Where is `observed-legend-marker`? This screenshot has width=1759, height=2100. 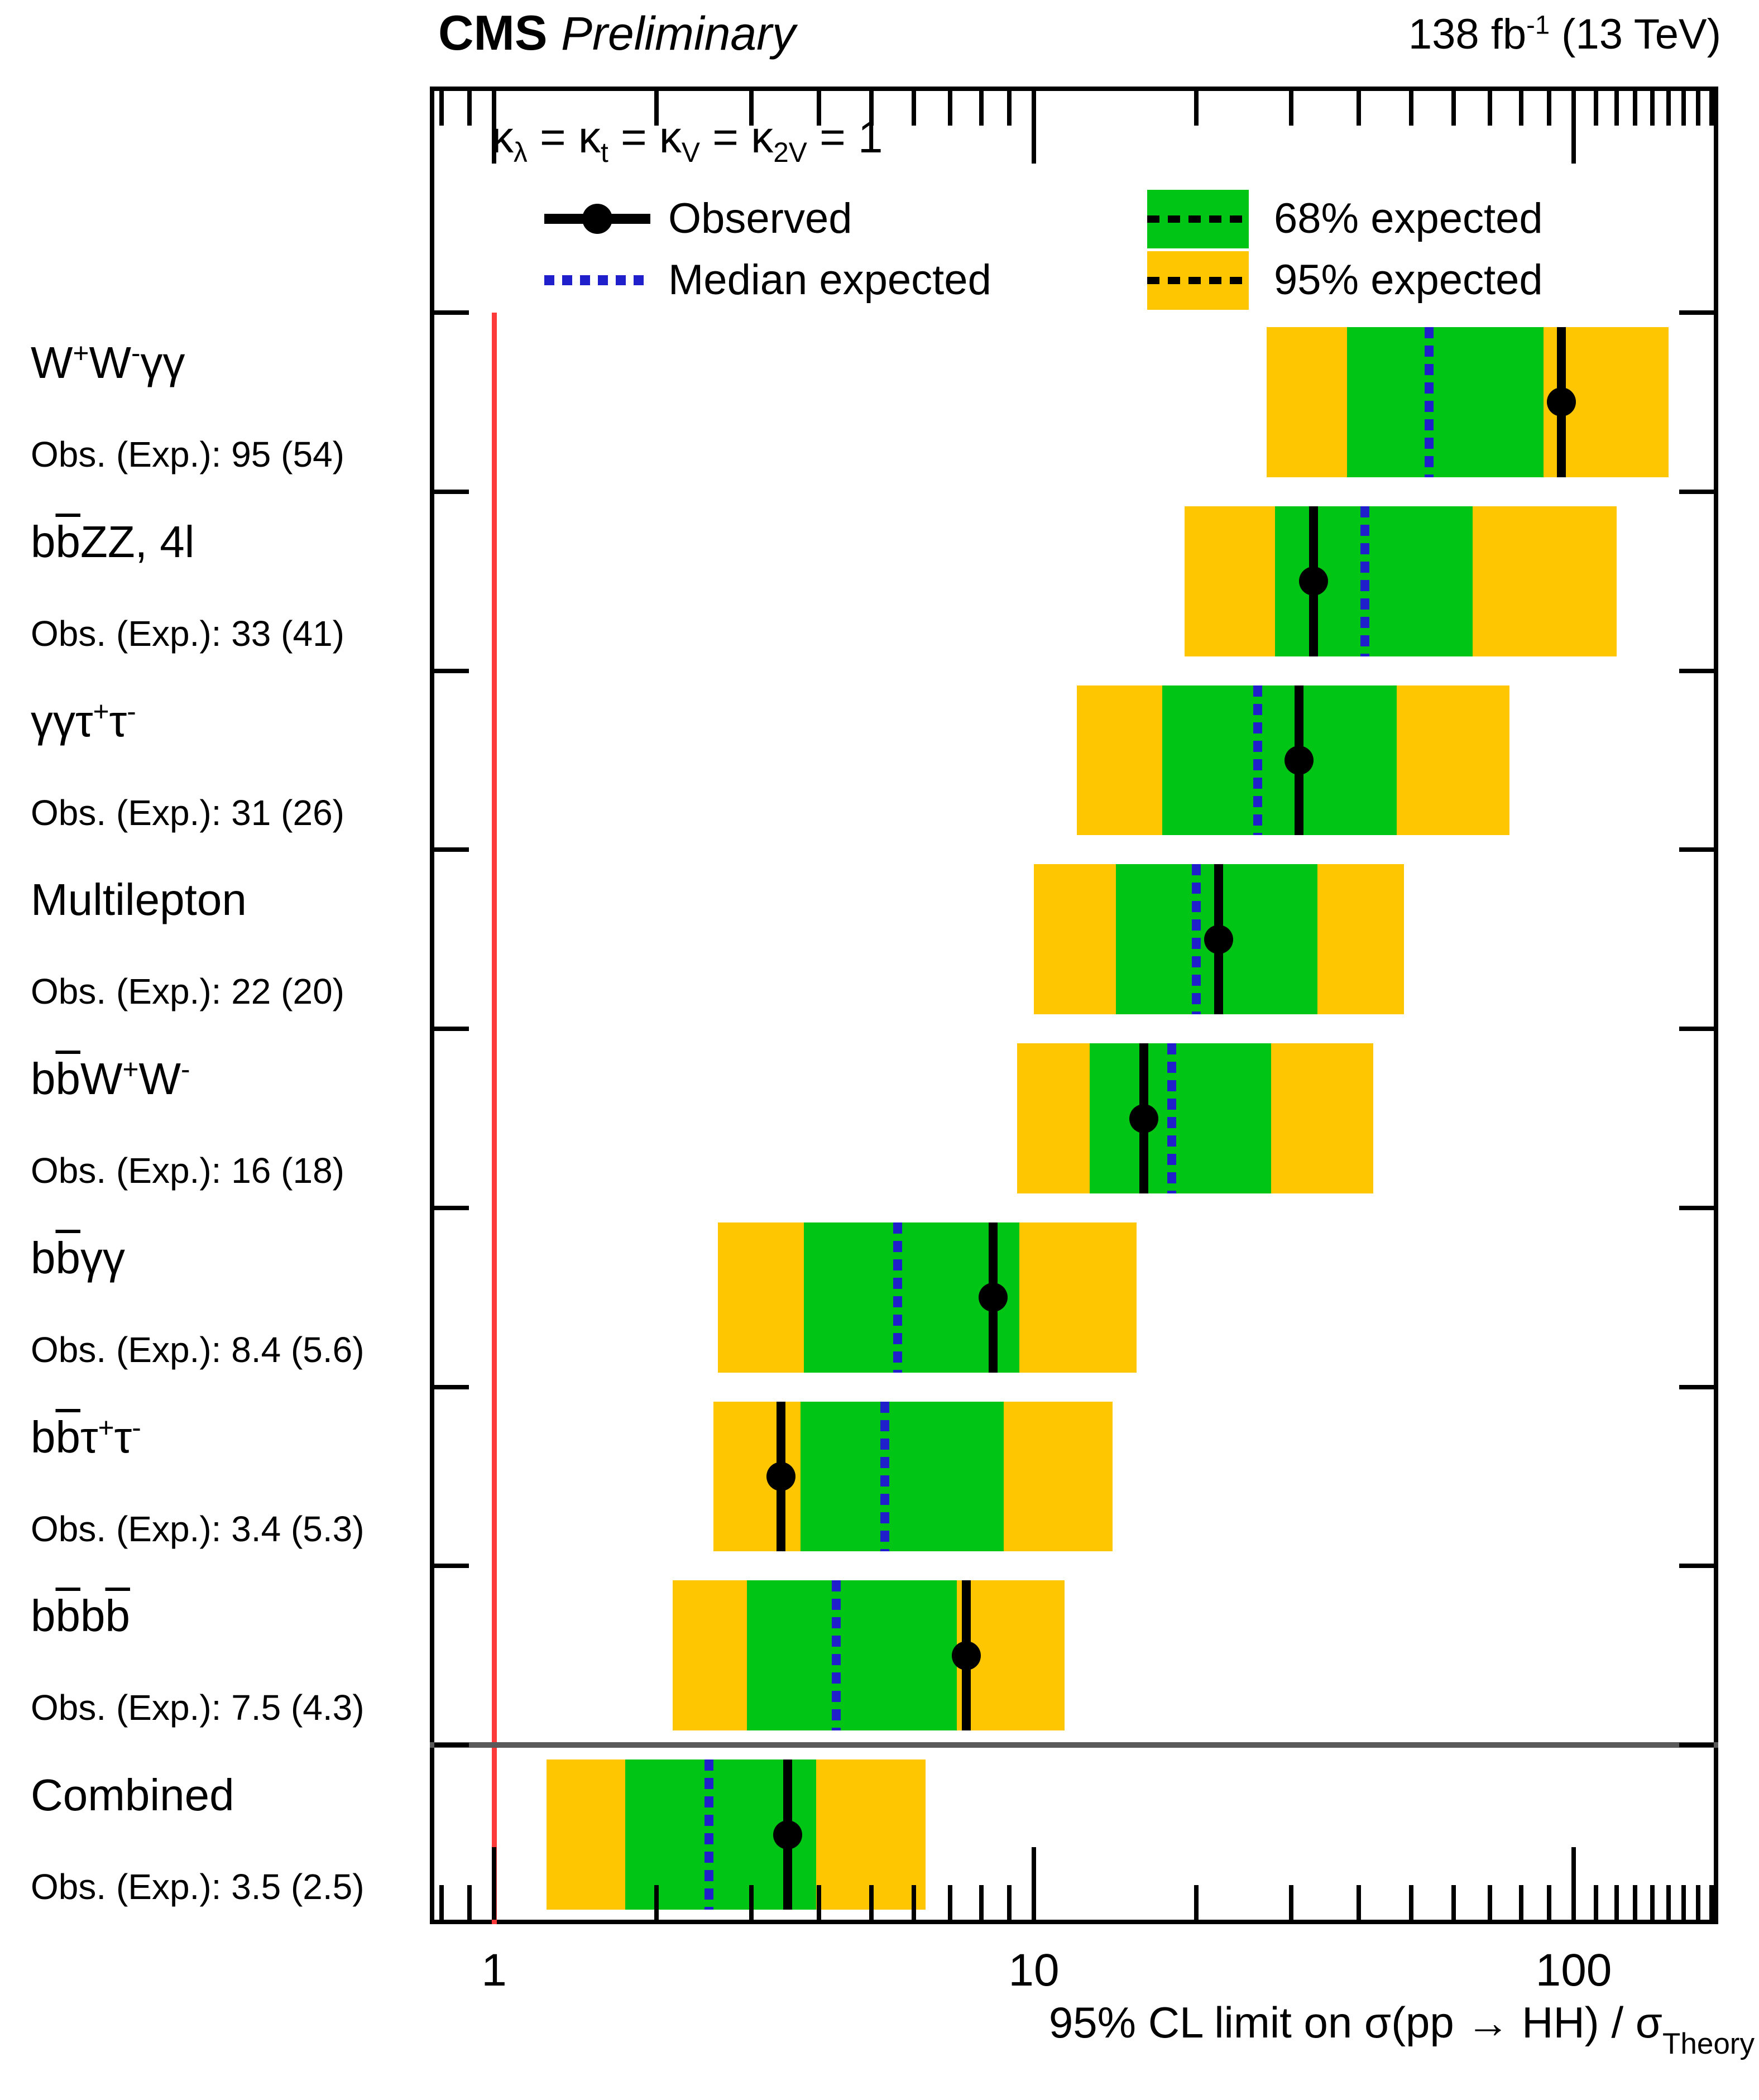
observed-legend-marker is located at coordinates (597, 219).